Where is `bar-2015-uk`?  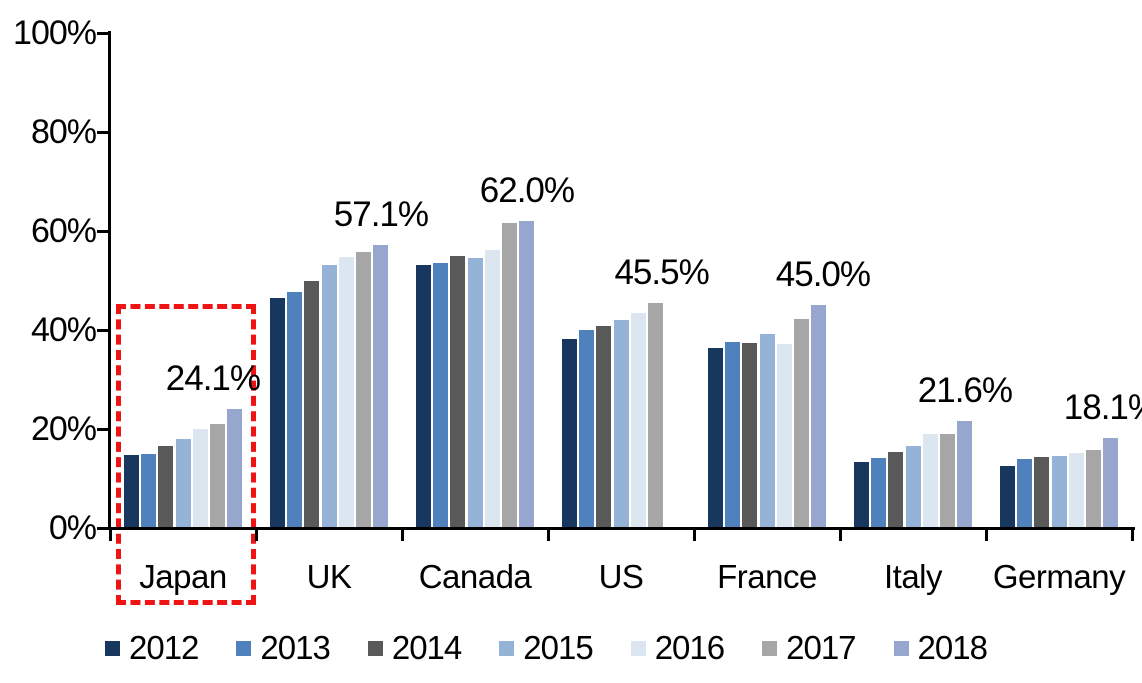
bar-2015-uk is located at coordinates (329, 396).